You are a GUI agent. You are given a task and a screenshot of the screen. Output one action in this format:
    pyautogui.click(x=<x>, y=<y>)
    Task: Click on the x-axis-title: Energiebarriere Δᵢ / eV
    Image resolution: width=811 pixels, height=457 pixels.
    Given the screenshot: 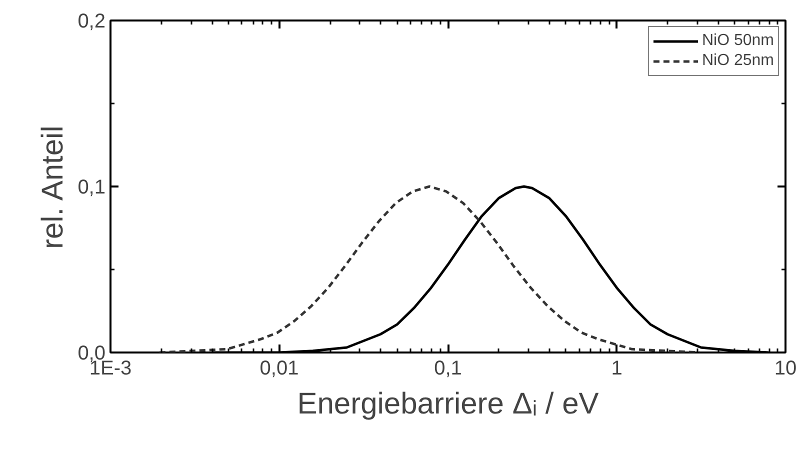 What is the action you would take?
    pyautogui.click(x=448, y=404)
    